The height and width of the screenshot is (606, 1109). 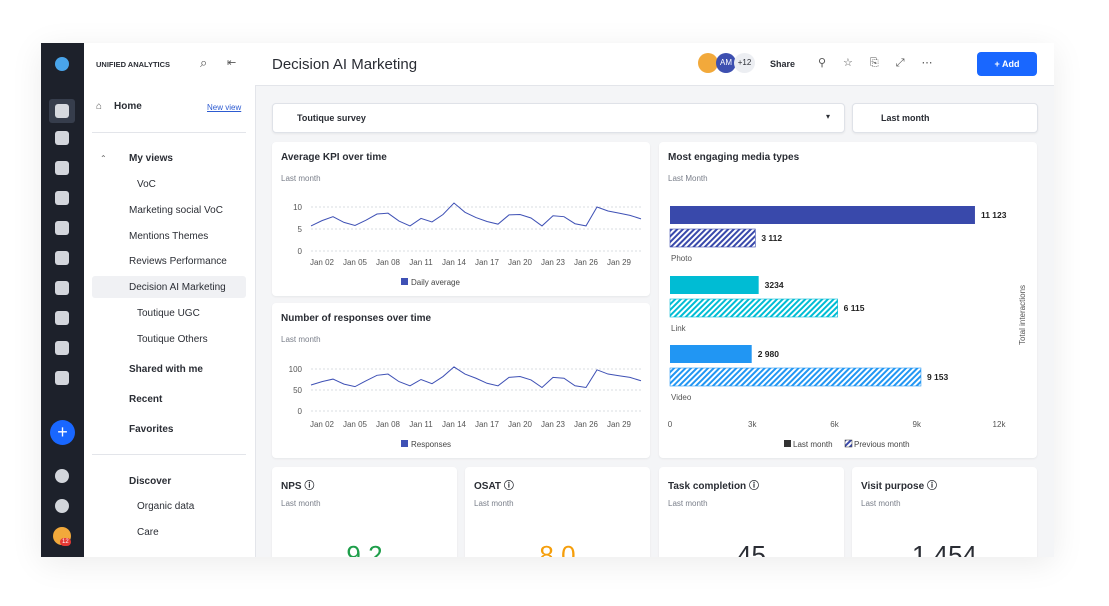 I want to click on nav-item: Toutique Others, so click(x=172, y=339).